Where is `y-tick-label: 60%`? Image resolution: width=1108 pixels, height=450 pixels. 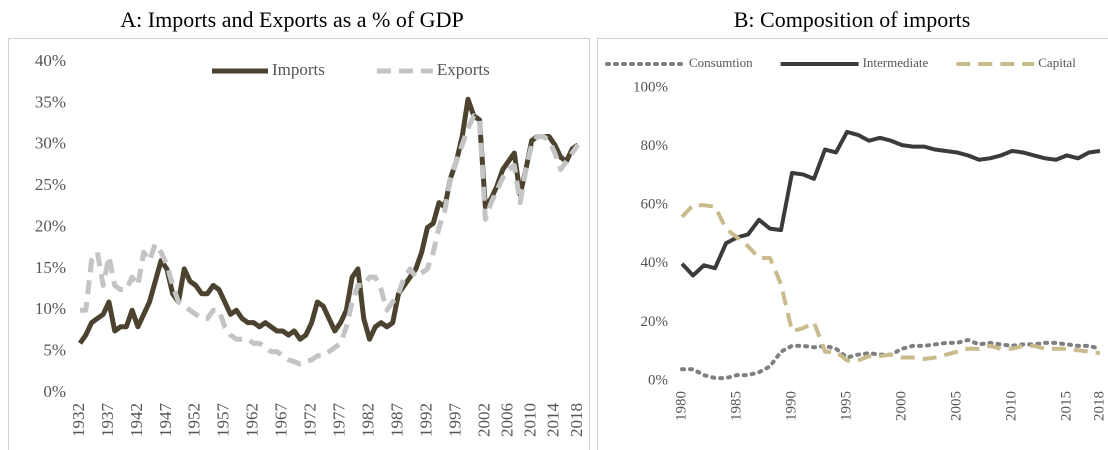
y-tick-label: 60% is located at coordinates (655, 205).